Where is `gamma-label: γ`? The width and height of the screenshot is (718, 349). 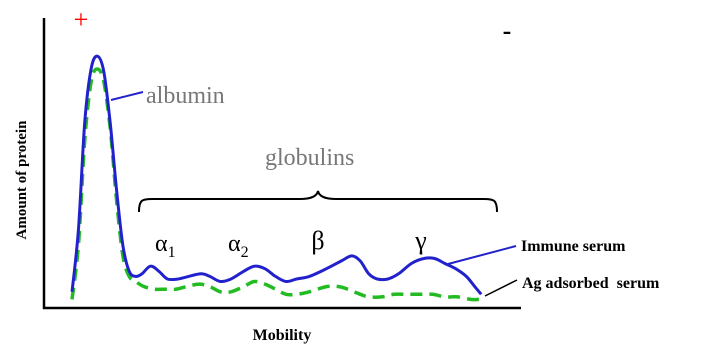
gamma-label: γ is located at coordinates (420, 240).